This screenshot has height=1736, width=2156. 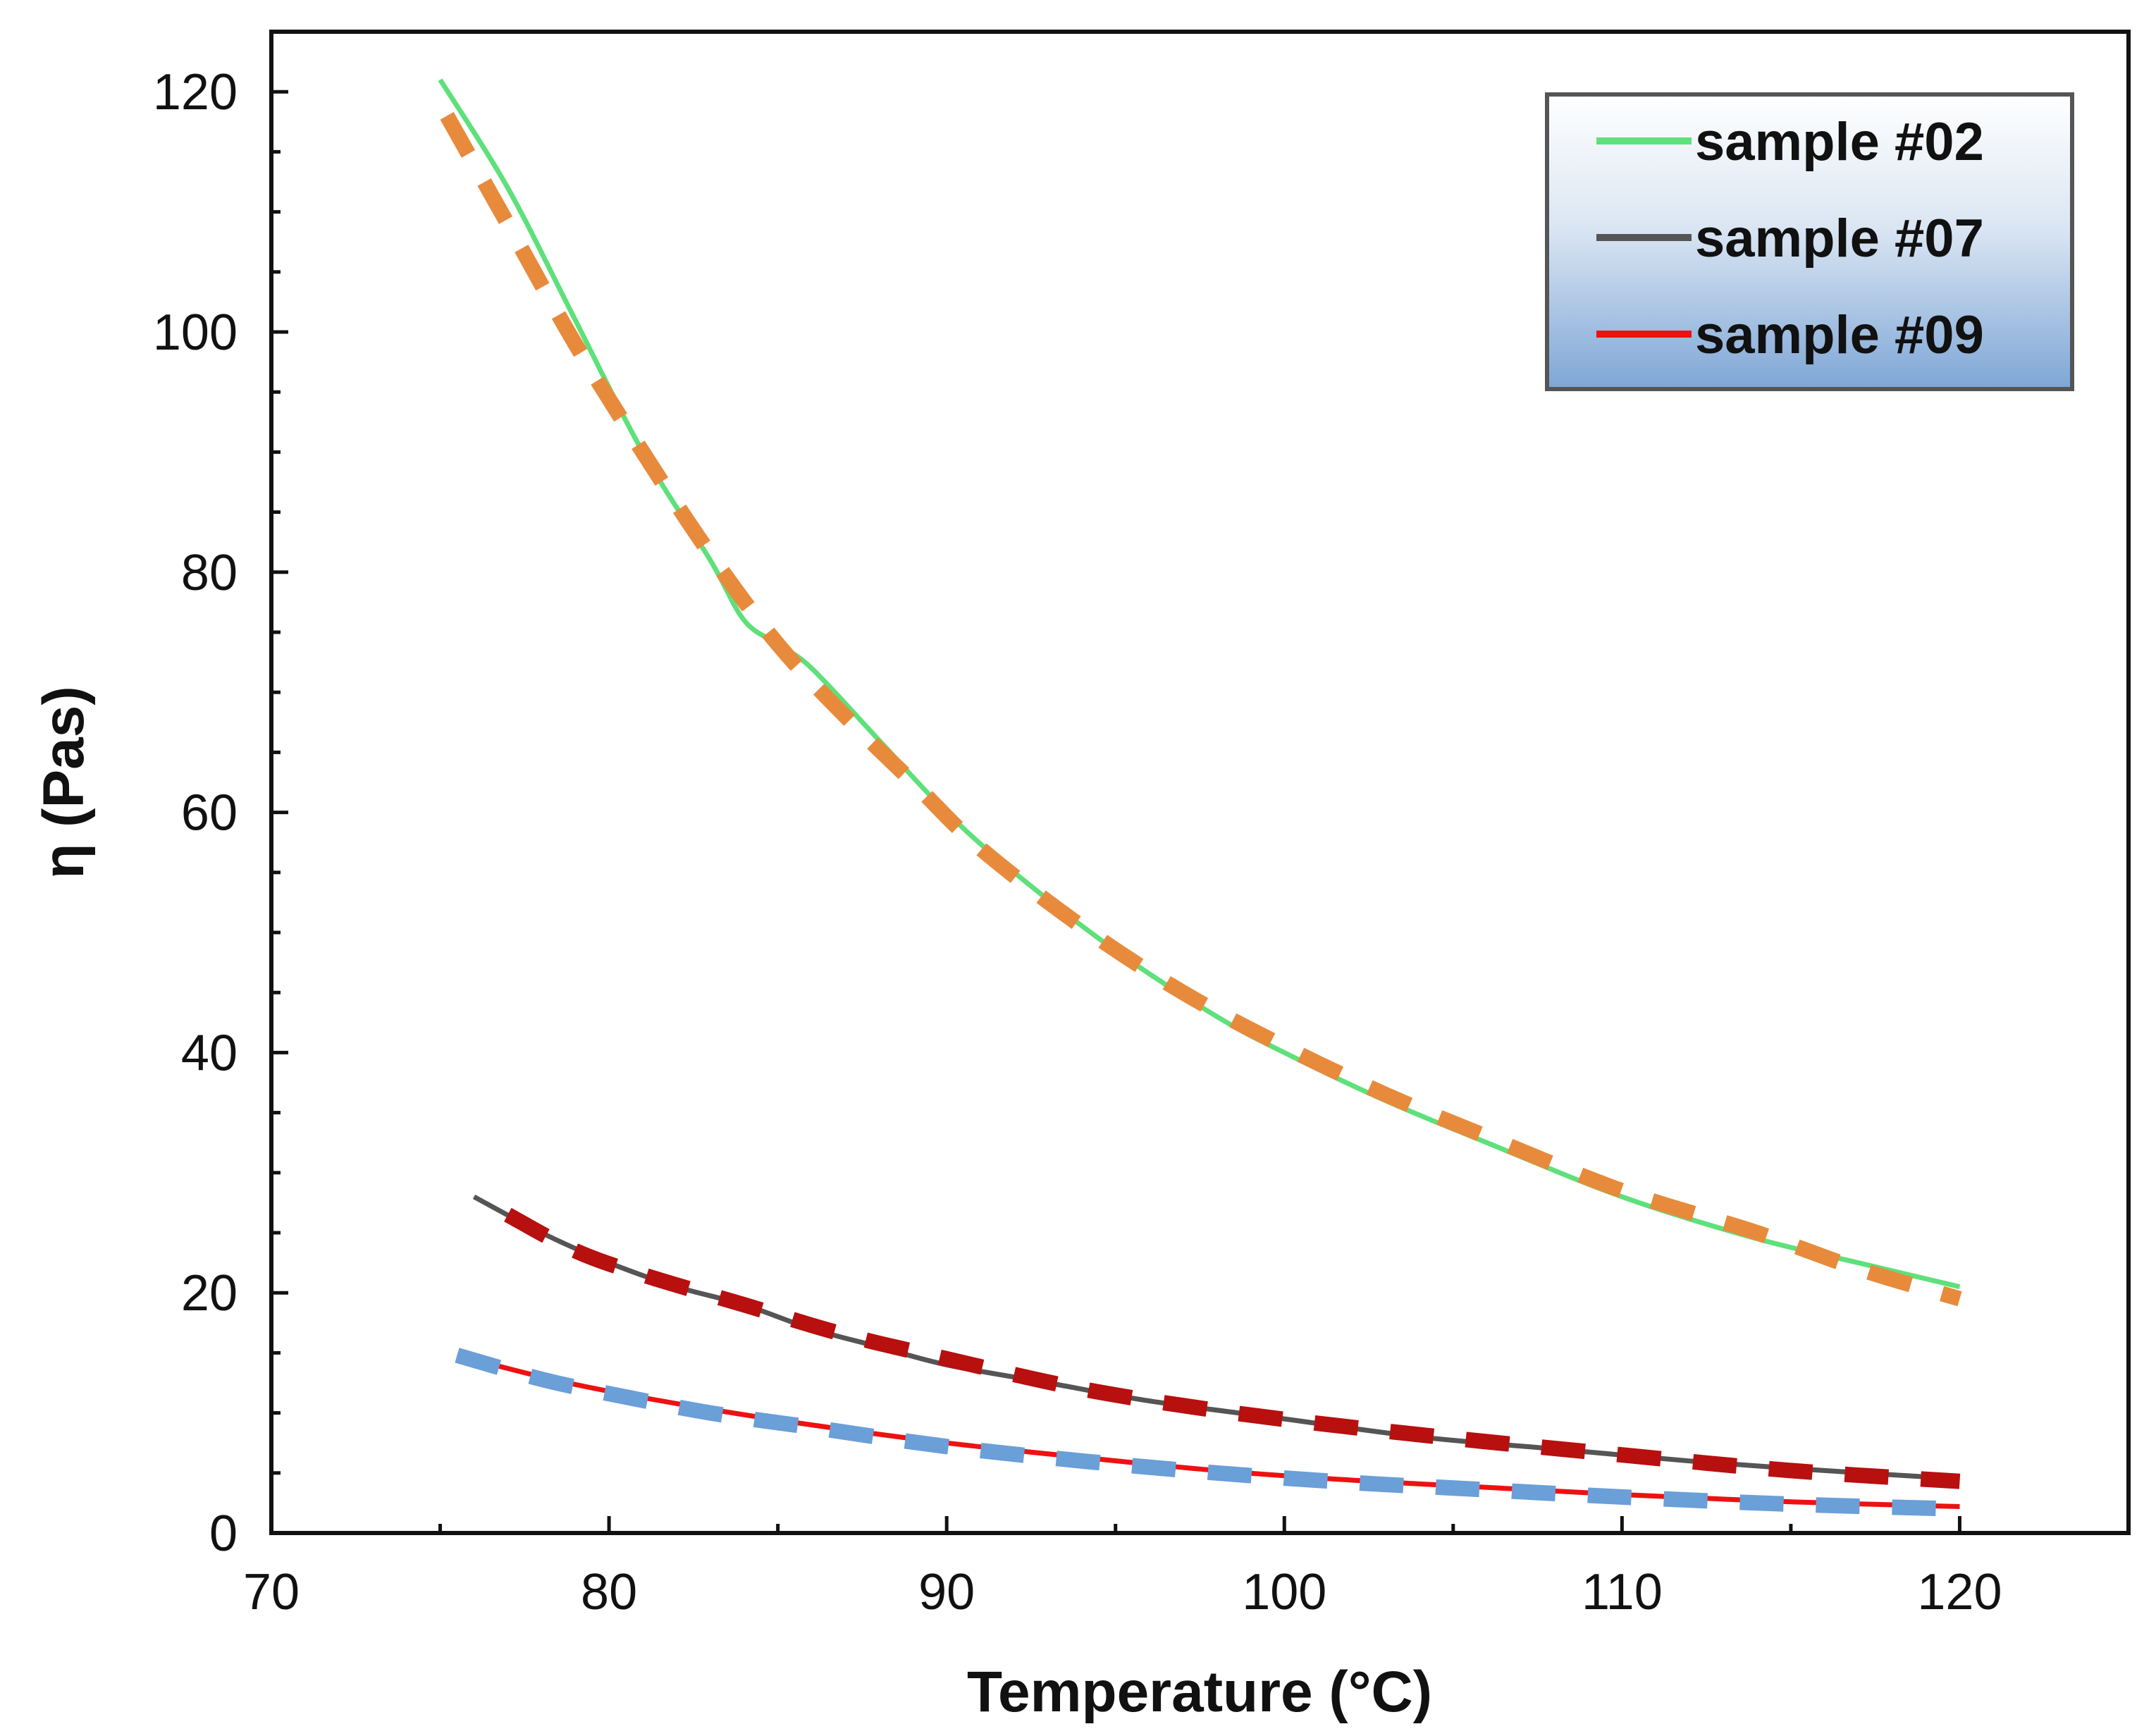 What do you see at coordinates (1839, 239) in the screenshot?
I see `legend-label-sample-07: sample #07` at bounding box center [1839, 239].